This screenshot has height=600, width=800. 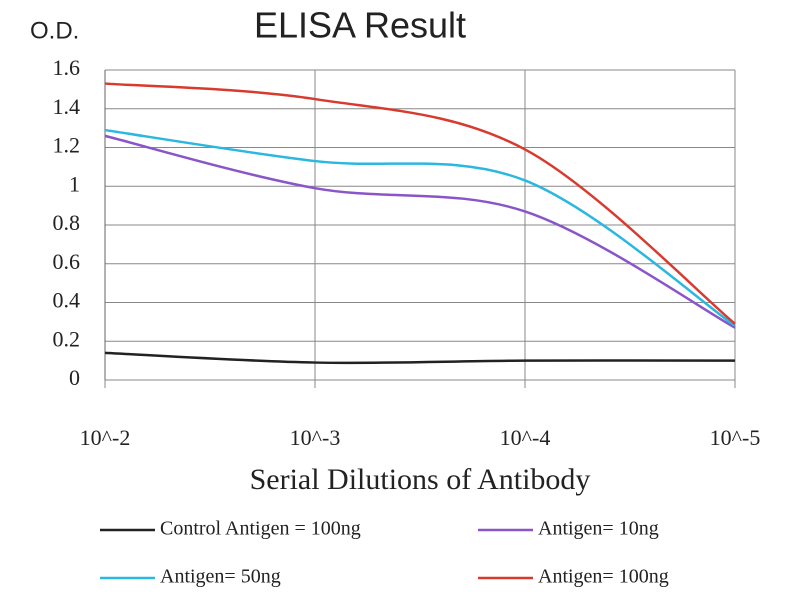 I want to click on x-tick-label: 10^-4, so click(x=525, y=437).